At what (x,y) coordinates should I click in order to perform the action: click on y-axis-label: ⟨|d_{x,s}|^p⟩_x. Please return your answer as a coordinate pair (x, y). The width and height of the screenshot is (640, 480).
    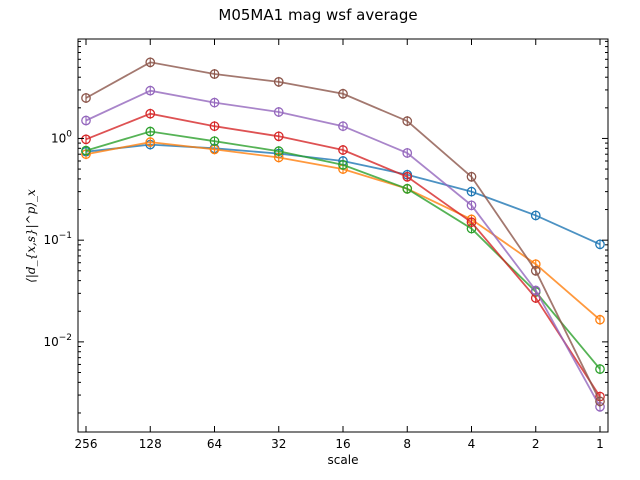
    Looking at the image, I should click on (31, 236).